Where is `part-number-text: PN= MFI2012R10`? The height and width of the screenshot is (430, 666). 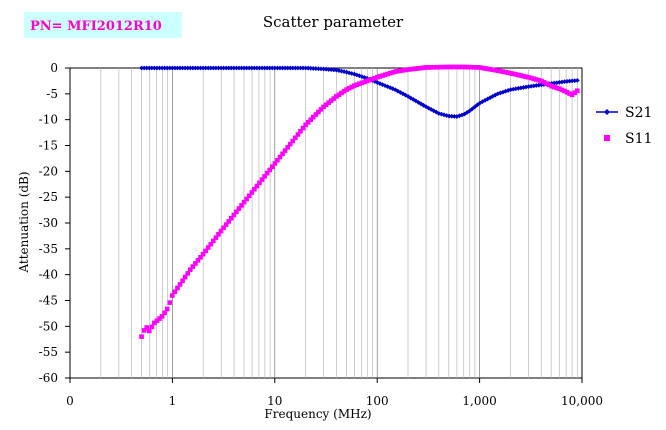 part-number-text: PN= MFI2012R10 is located at coordinates (96, 26).